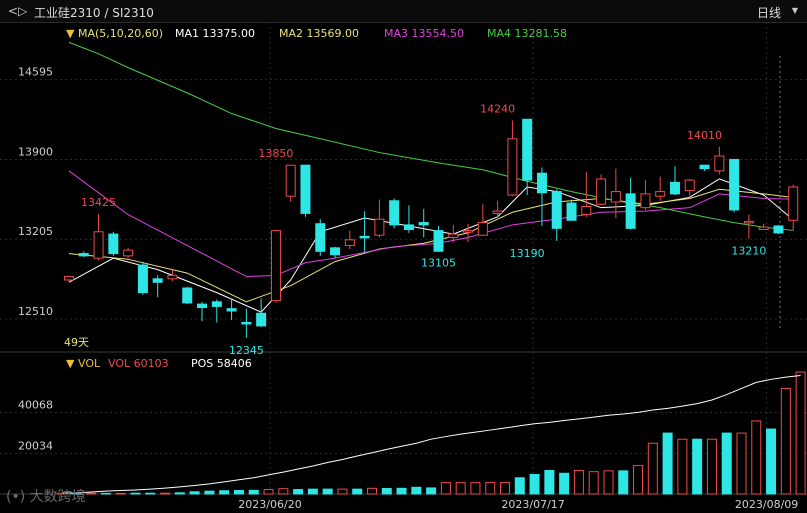 The height and width of the screenshot is (513, 807). I want to click on annotation-label: 12345, so click(246, 350).